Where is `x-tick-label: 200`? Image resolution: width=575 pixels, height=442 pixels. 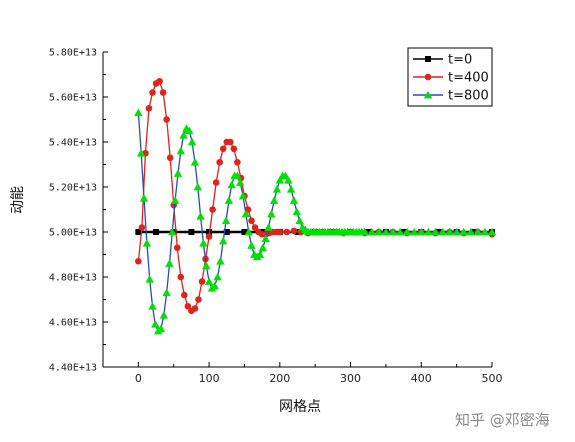 x-tick-label: 200 is located at coordinates (279, 378).